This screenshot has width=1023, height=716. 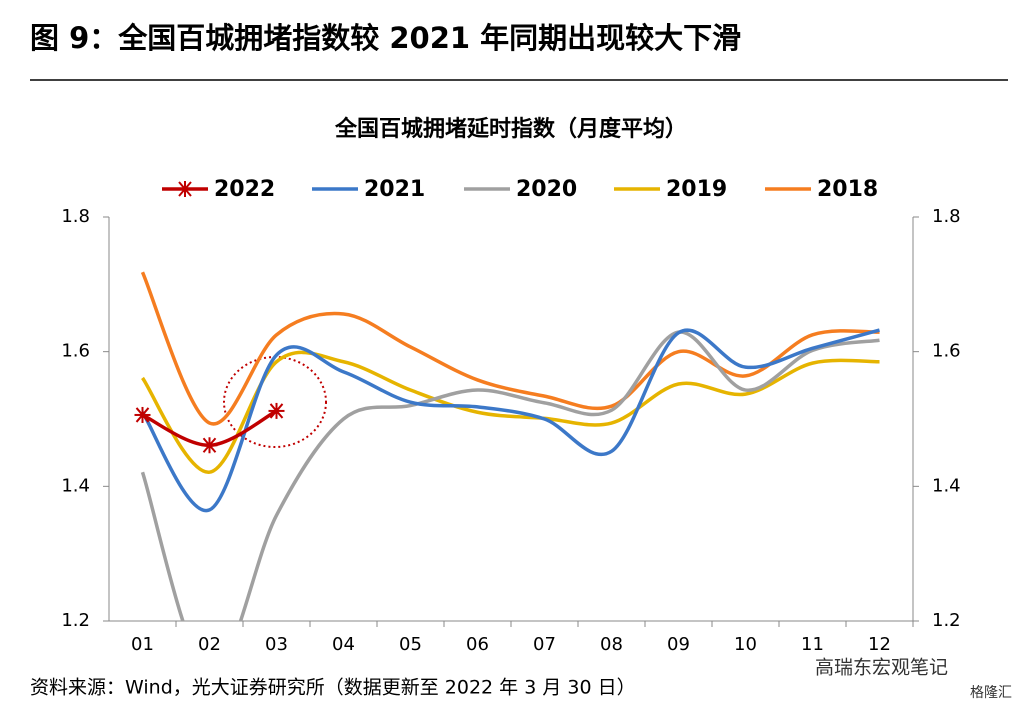 What do you see at coordinates (75, 216) in the screenshot?
I see `y-tick-label: 1.8` at bounding box center [75, 216].